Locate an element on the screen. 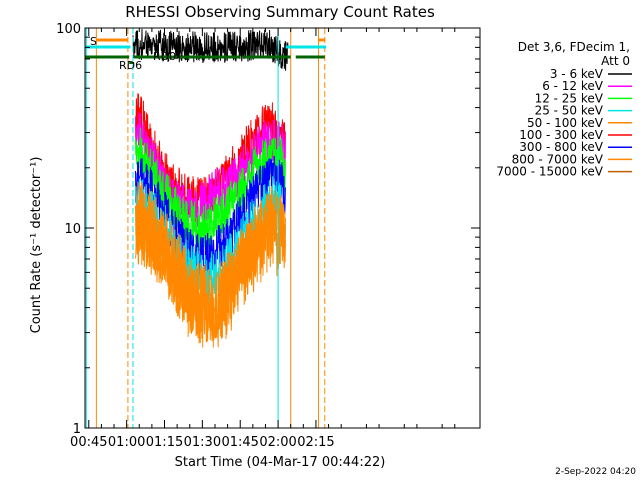 This screenshot has height=480, width=640. legend-label-7: 800 - 7000 keV is located at coordinates (558, 159).